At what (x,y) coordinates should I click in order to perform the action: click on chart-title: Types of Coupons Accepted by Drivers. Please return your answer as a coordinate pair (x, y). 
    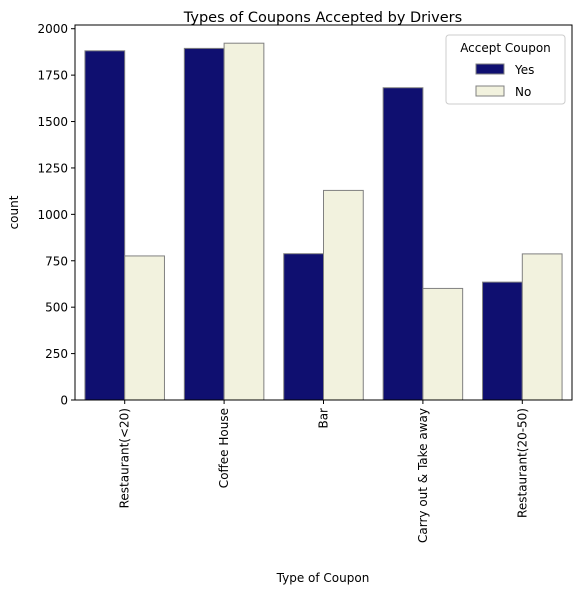
    Looking at the image, I should click on (322, 18).